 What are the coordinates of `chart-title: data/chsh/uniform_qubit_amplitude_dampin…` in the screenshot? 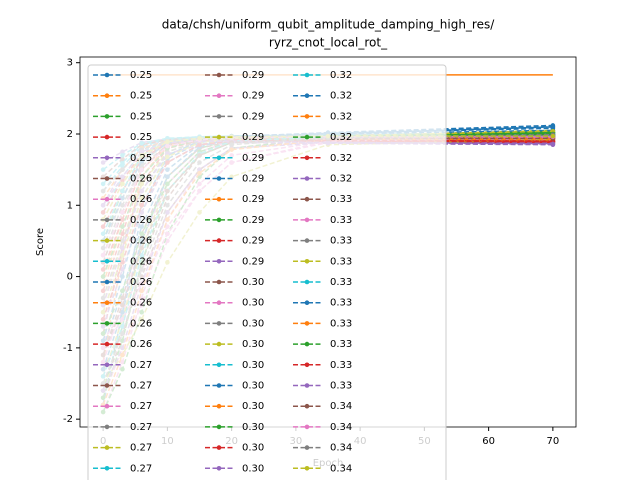 It's located at (329, 25).